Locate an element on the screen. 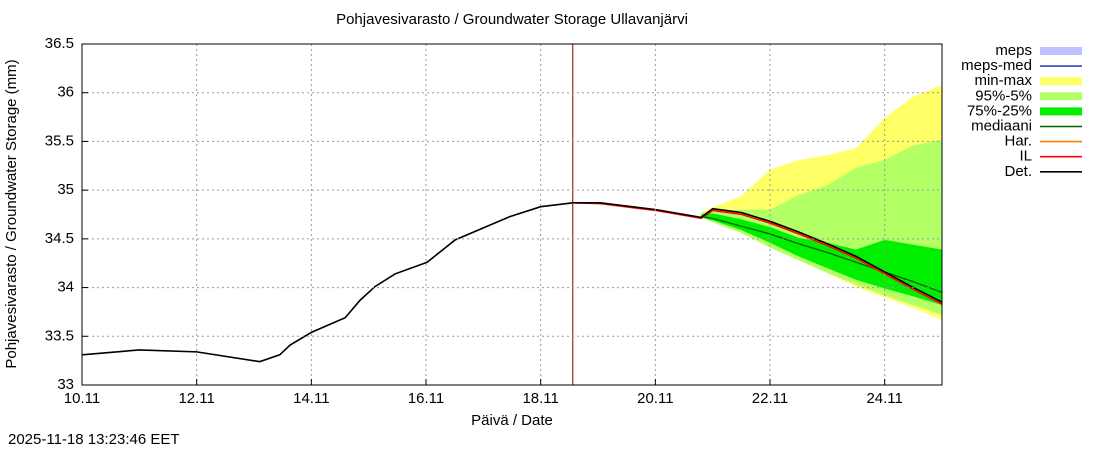 The height and width of the screenshot is (450, 1100). legend-label: 75%-25% is located at coordinates (999, 110).